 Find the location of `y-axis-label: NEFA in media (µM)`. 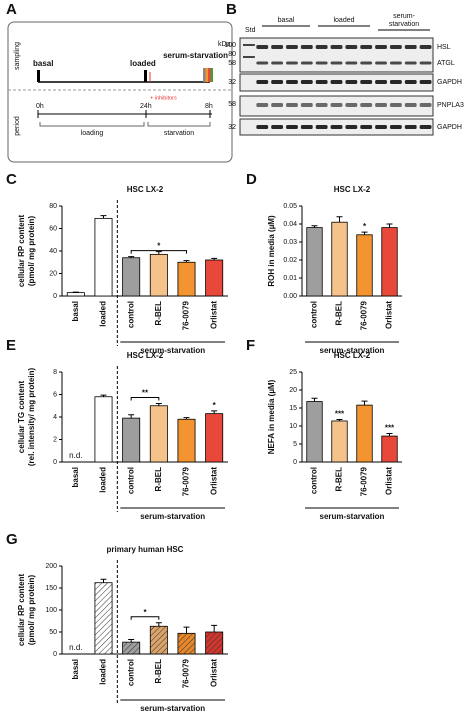

y-axis-label: NEFA in media (µM) is located at coordinates (271, 416).